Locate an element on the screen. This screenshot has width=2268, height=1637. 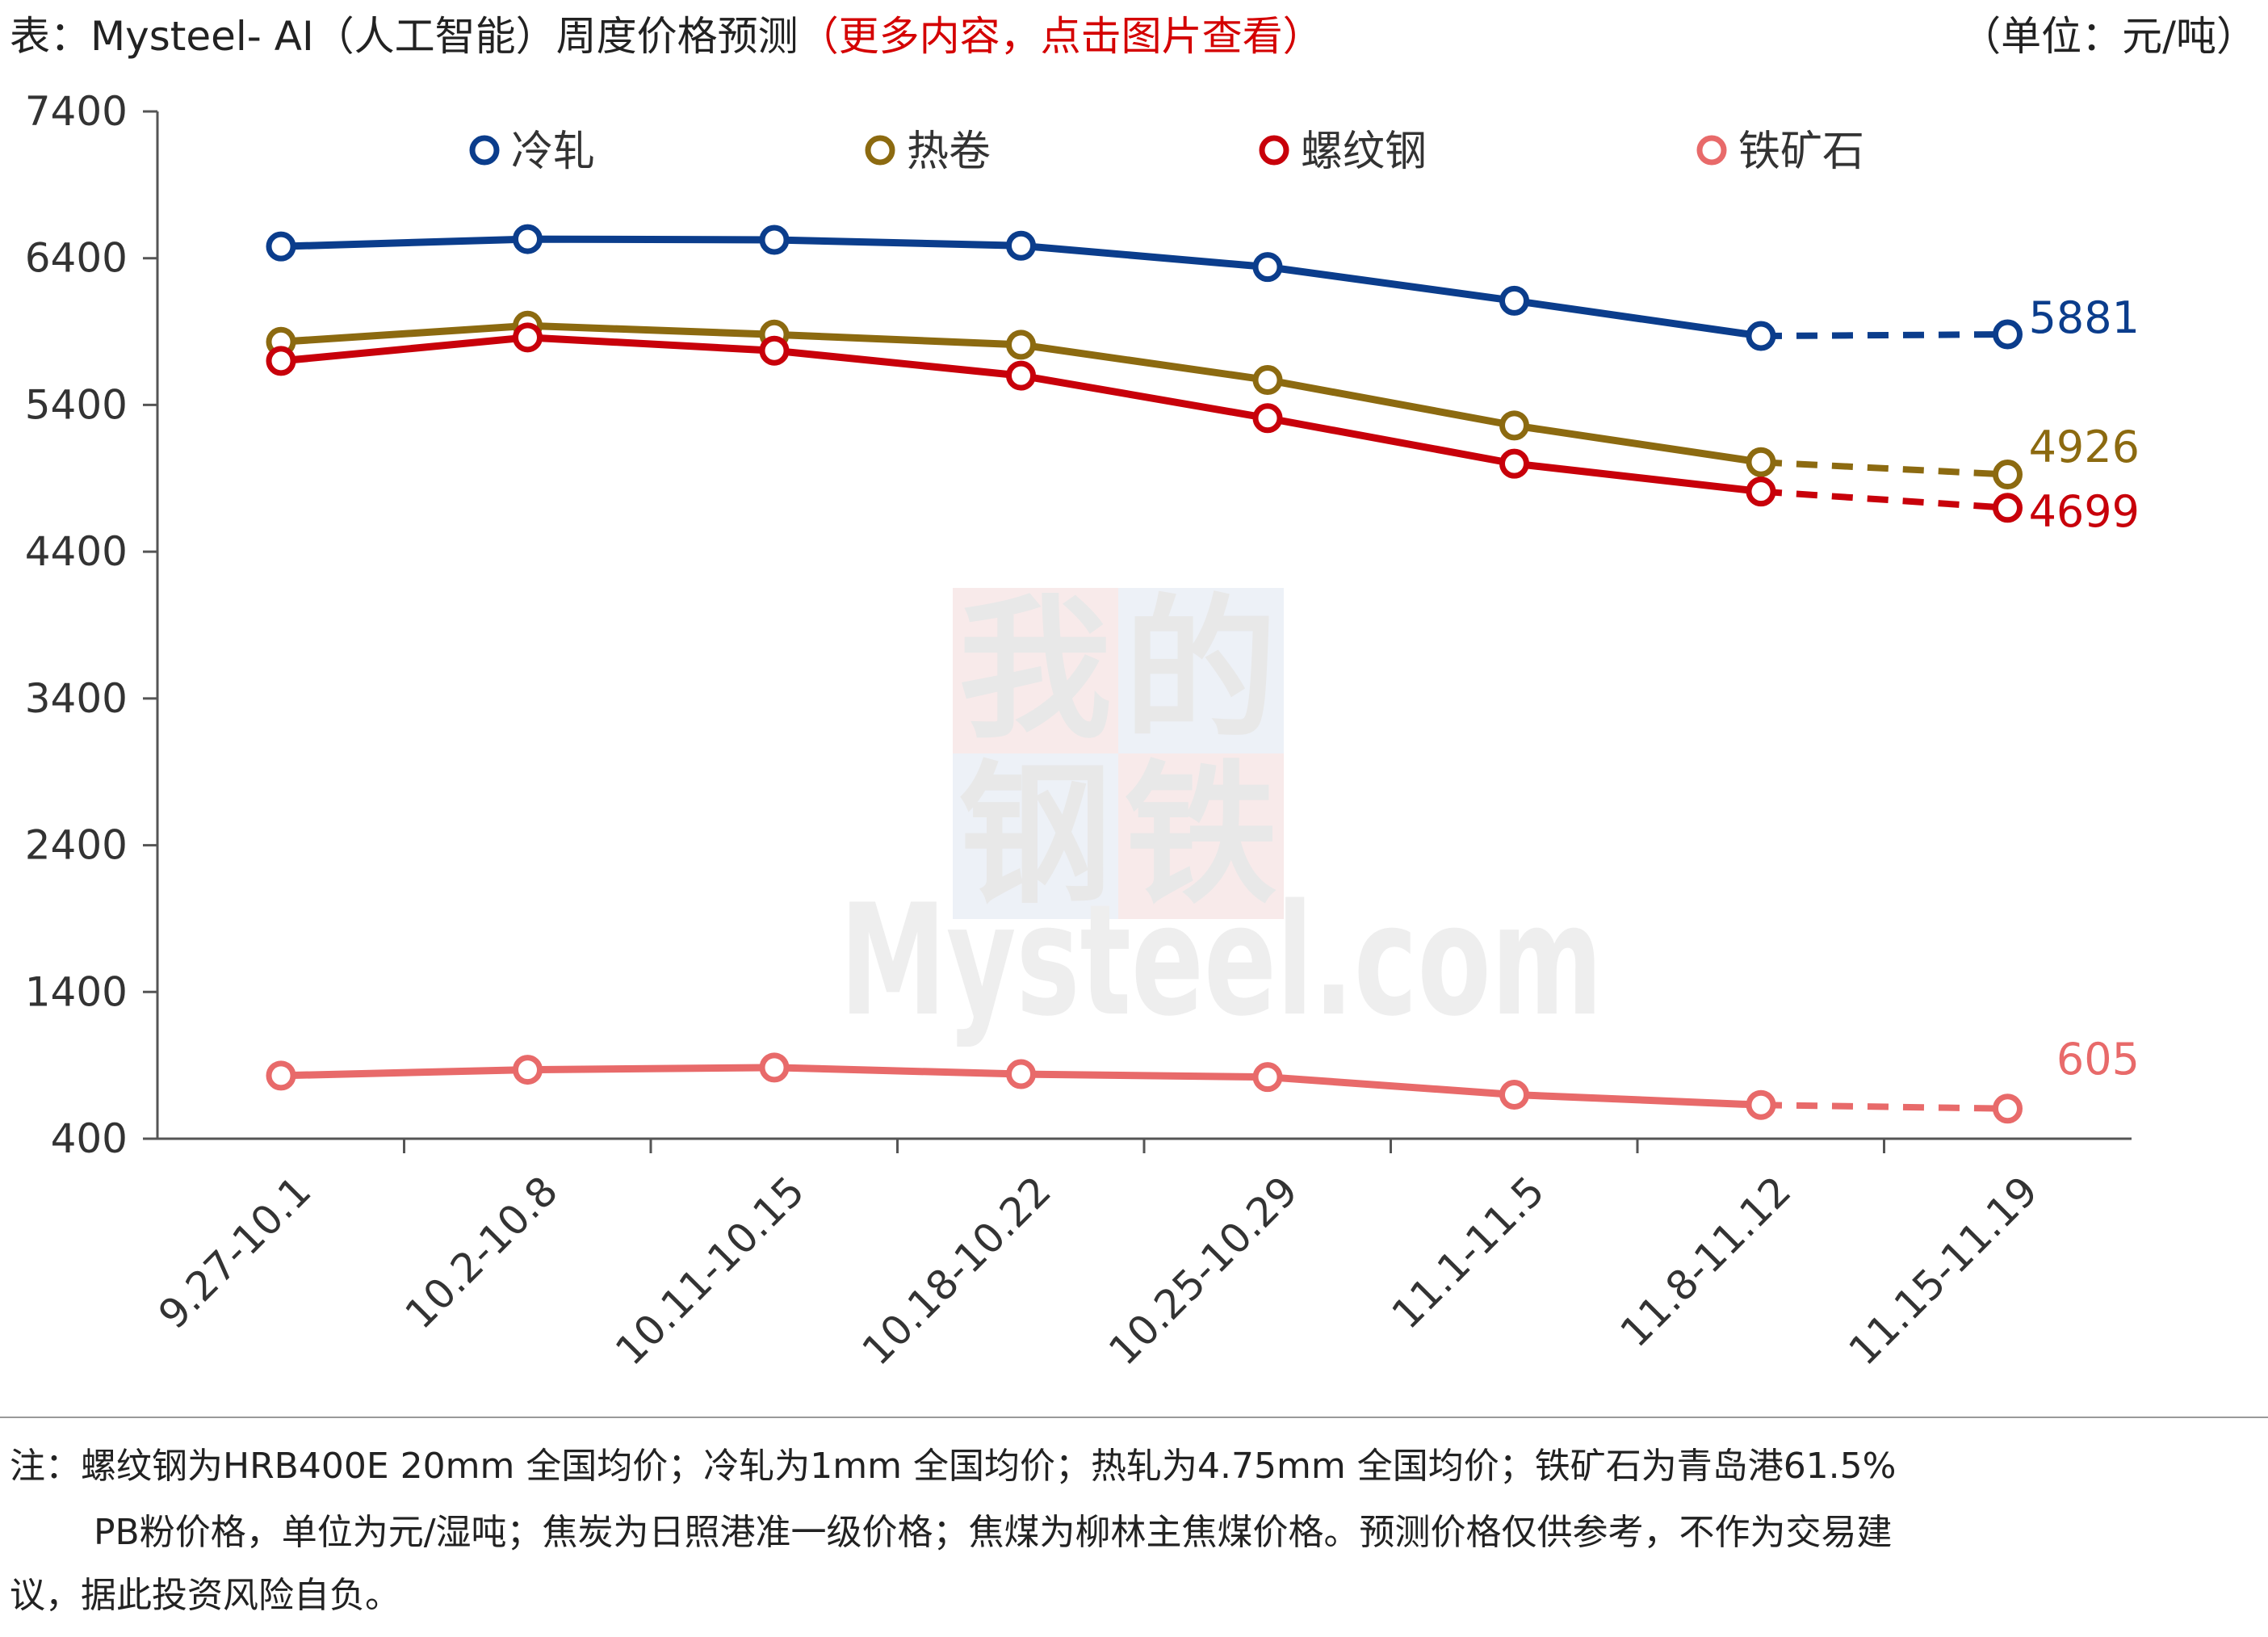
y-tick-label: 6400 is located at coordinates (76, 258).